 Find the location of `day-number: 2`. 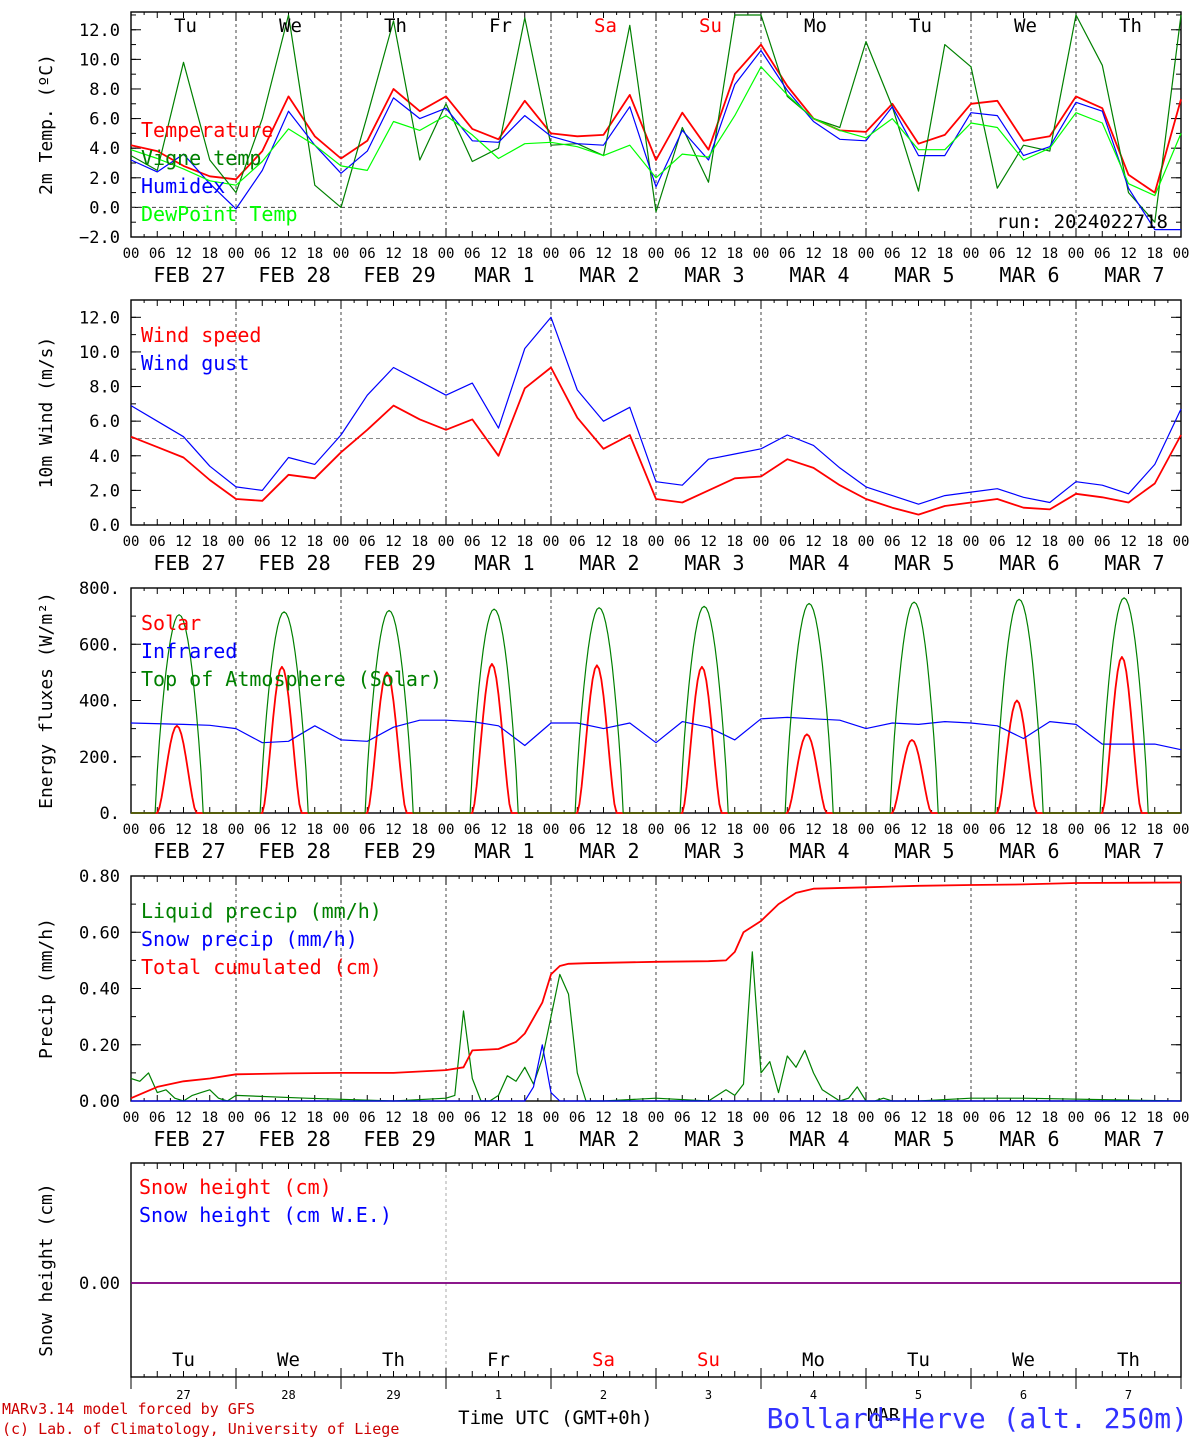

day-number: 2 is located at coordinates (603, 1395).